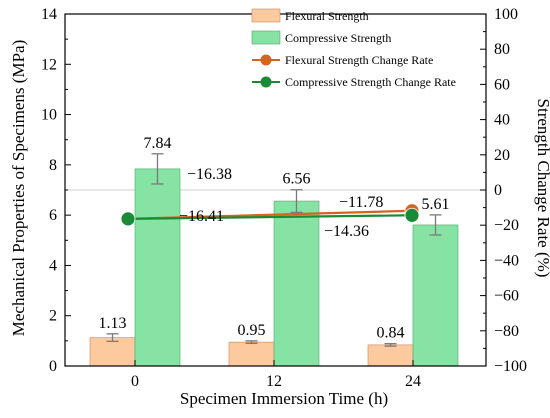  What do you see at coordinates (53, 316) in the screenshot?
I see `y-tick-label: 2` at bounding box center [53, 316].